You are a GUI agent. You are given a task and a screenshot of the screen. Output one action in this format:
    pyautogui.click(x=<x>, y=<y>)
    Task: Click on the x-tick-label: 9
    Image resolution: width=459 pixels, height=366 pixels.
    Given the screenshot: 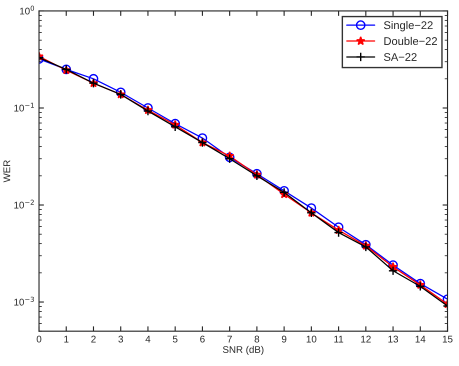 What is the action you would take?
    pyautogui.click(x=284, y=339)
    